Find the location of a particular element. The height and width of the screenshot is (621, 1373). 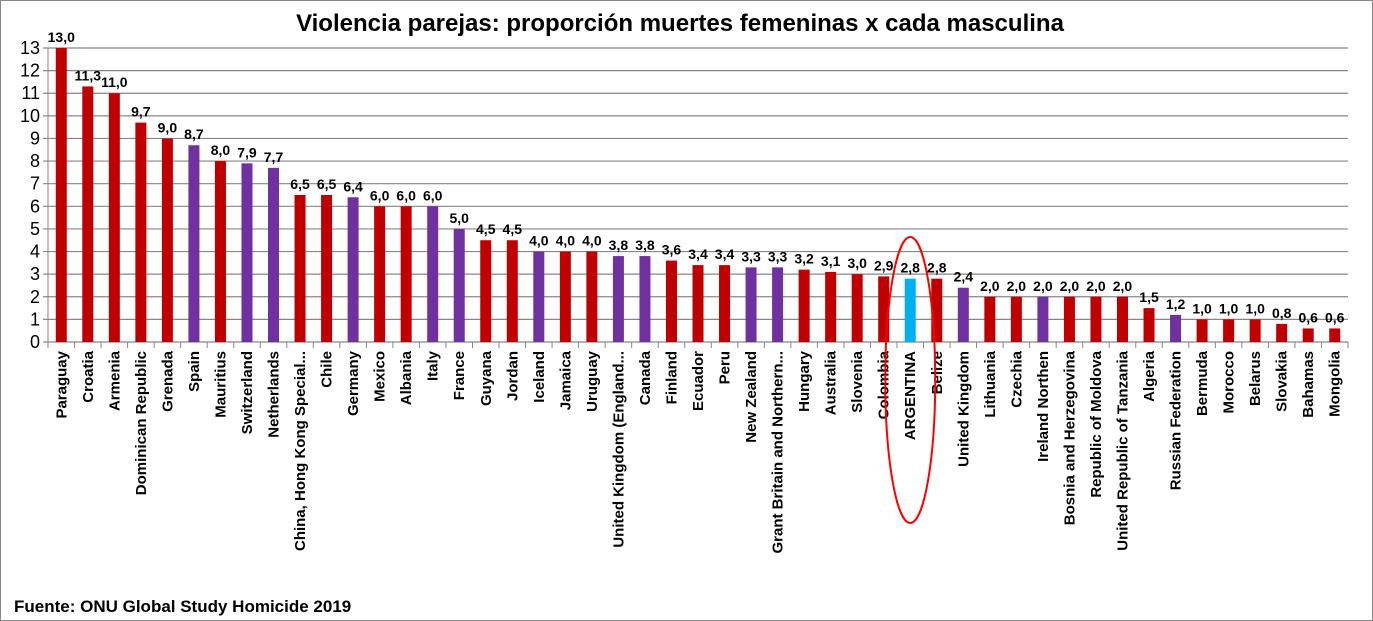

x-category-label: Chile is located at coordinates (327, 369).